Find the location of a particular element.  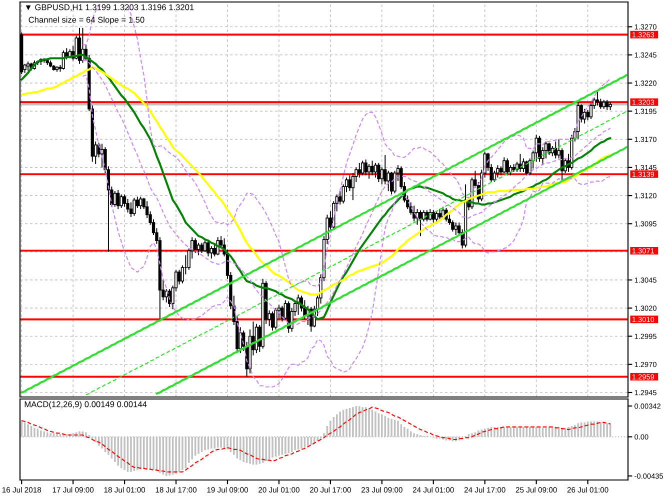

chart-title: MACD(12,26,9) 0.00149 0.00144 is located at coordinates (85, 405).